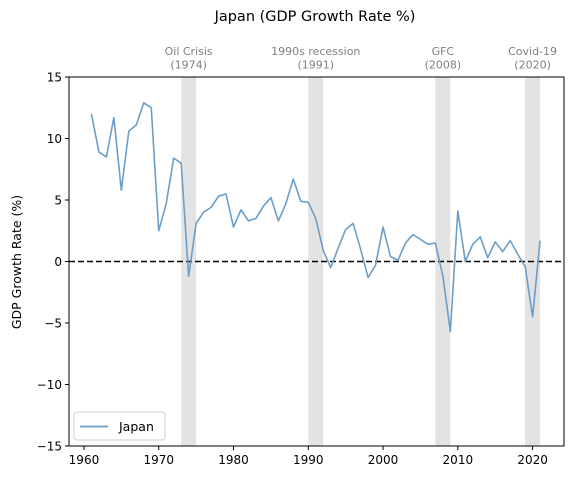  I want to click on legend: Japan, so click(119, 426).